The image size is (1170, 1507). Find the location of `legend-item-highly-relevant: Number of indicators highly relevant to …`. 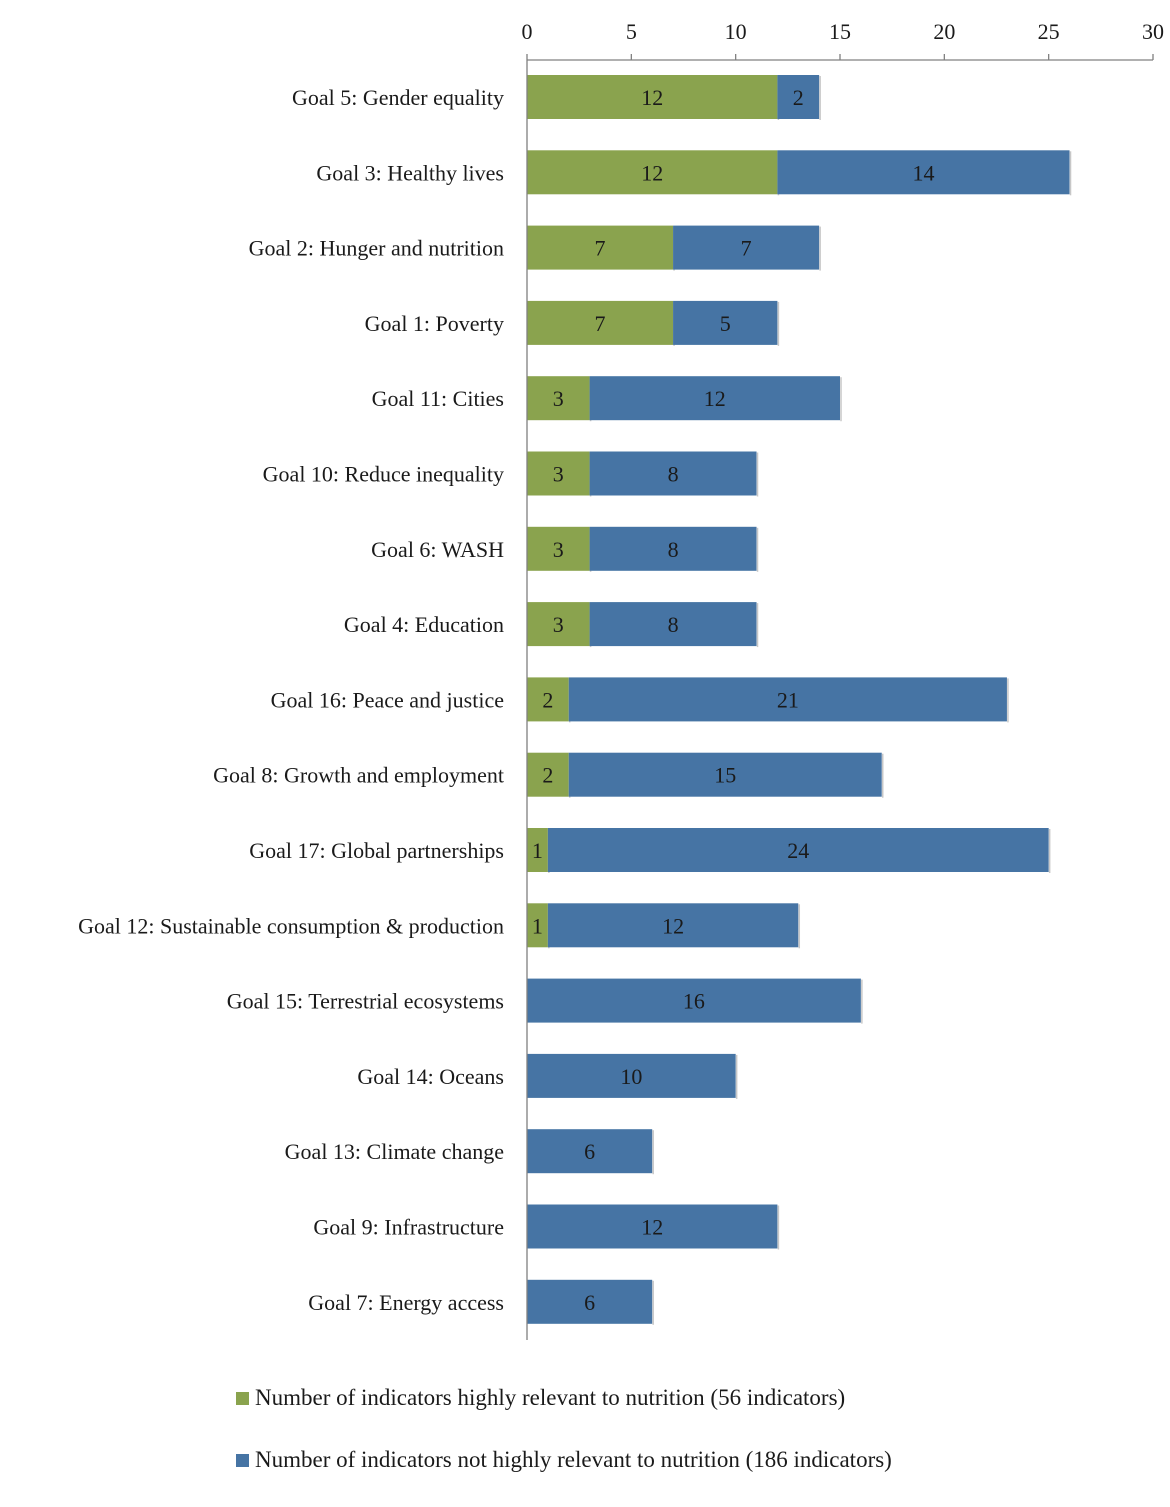

legend-item-highly-relevant: Number of indicators highly relevant to … is located at coordinates (564, 1398).